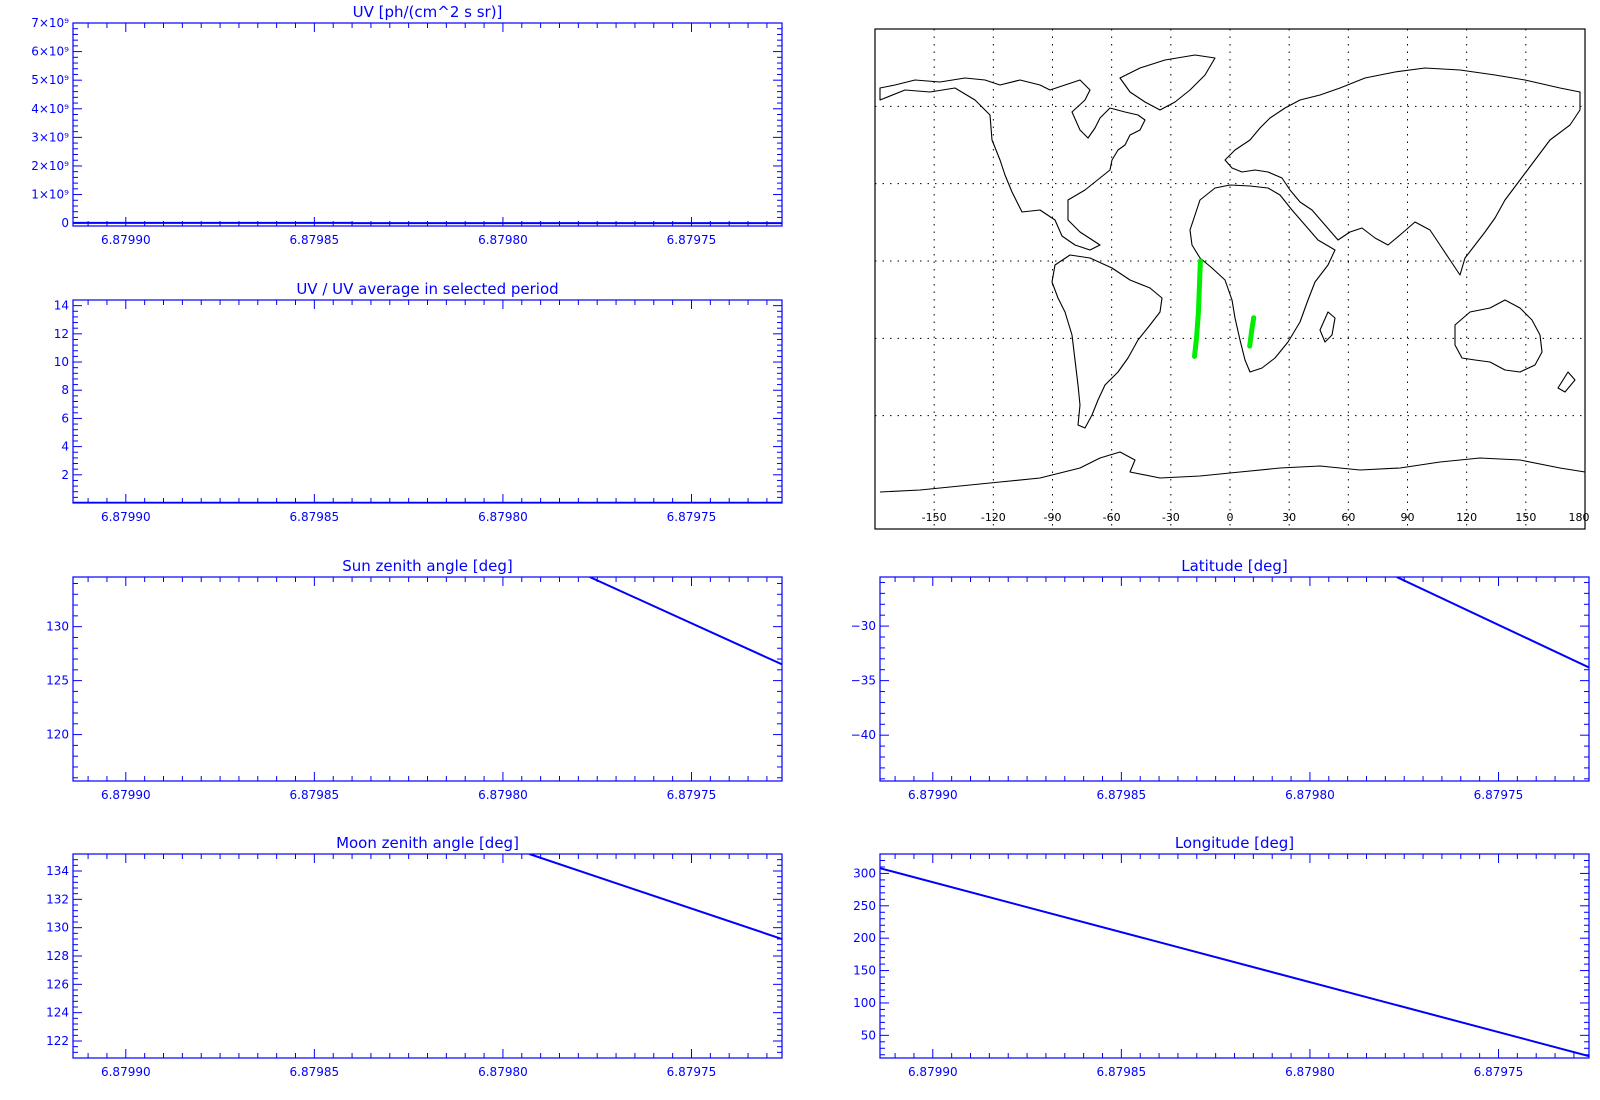 The width and height of the screenshot is (1600, 1100). What do you see at coordinates (427, 124) in the screenshot?
I see `uv-frame` at bounding box center [427, 124].